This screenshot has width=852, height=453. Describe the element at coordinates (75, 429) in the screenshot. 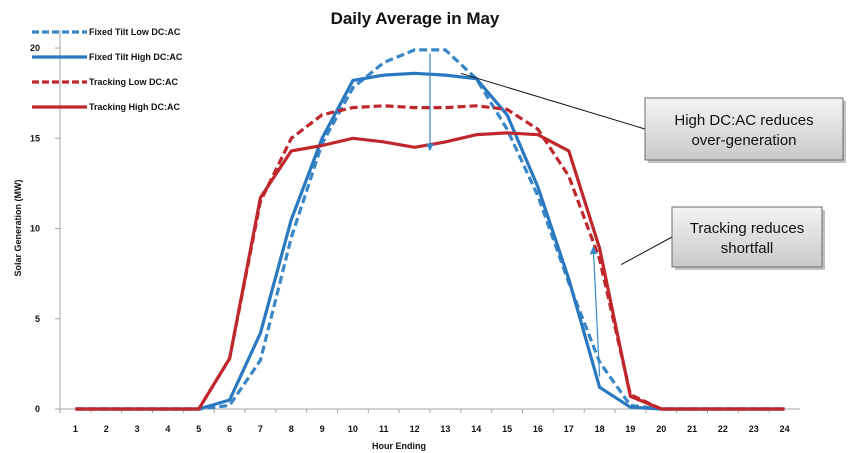

I see `x-tick-label: 1` at that location.